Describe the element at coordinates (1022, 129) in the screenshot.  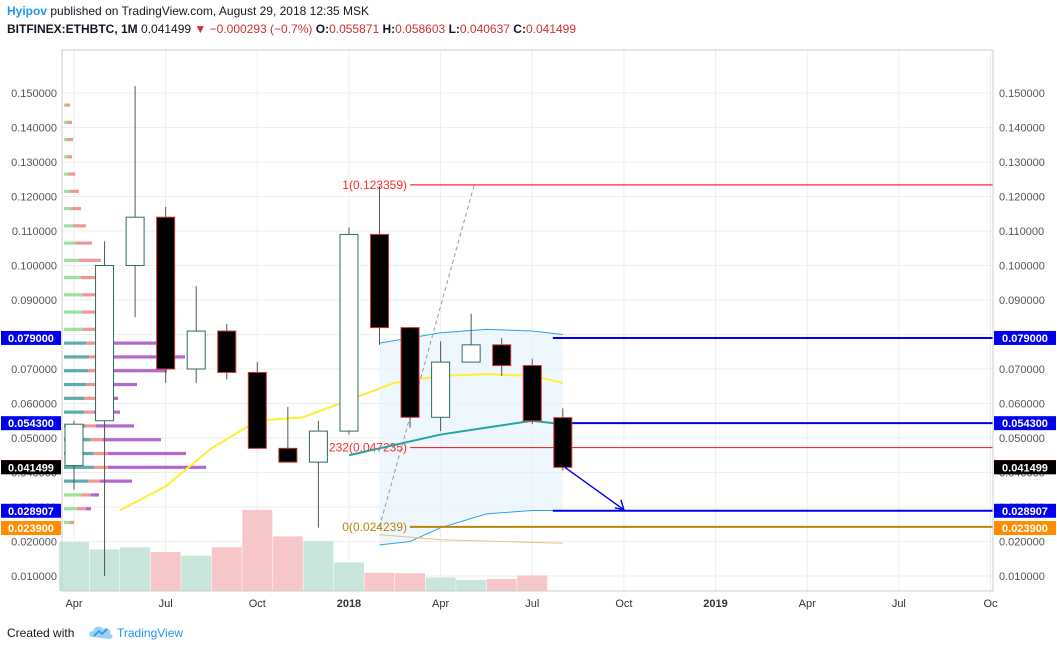
I see `y-tick-label-right: 0.140000` at that location.